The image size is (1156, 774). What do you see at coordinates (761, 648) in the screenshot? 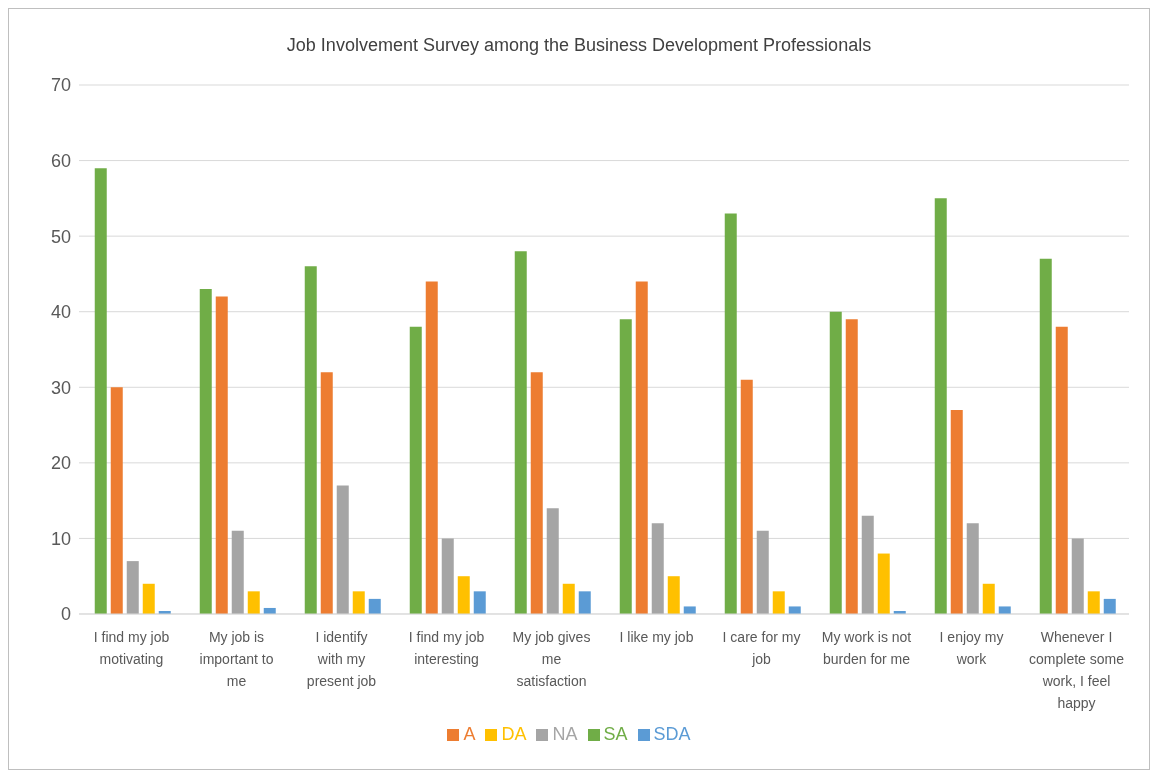
I see `x-tick-label: I care for my job` at bounding box center [761, 648].